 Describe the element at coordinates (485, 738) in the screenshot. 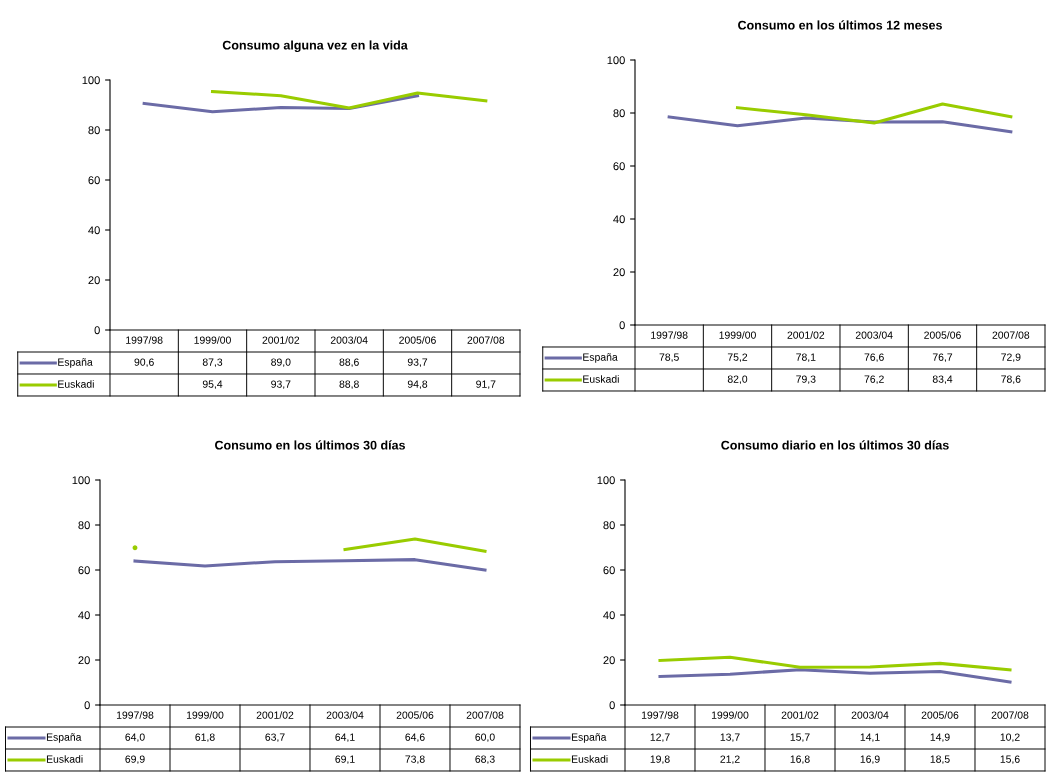

I see `data-label: 60,0` at that location.